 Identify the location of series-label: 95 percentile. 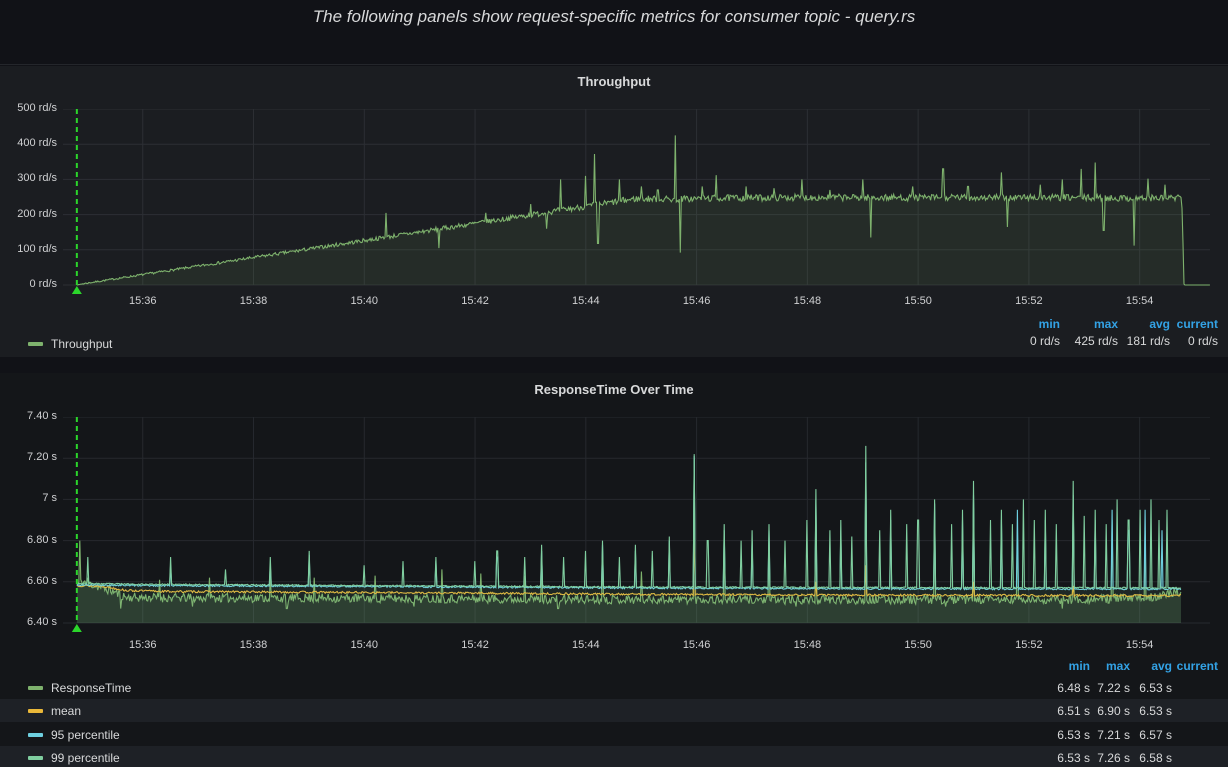
(85, 734).